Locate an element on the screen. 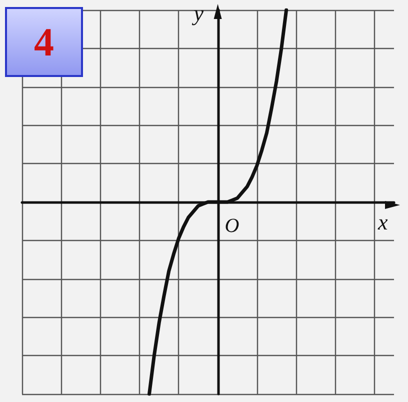 The width and height of the screenshot is (408, 402). annotation: O is located at coordinates (232, 226).